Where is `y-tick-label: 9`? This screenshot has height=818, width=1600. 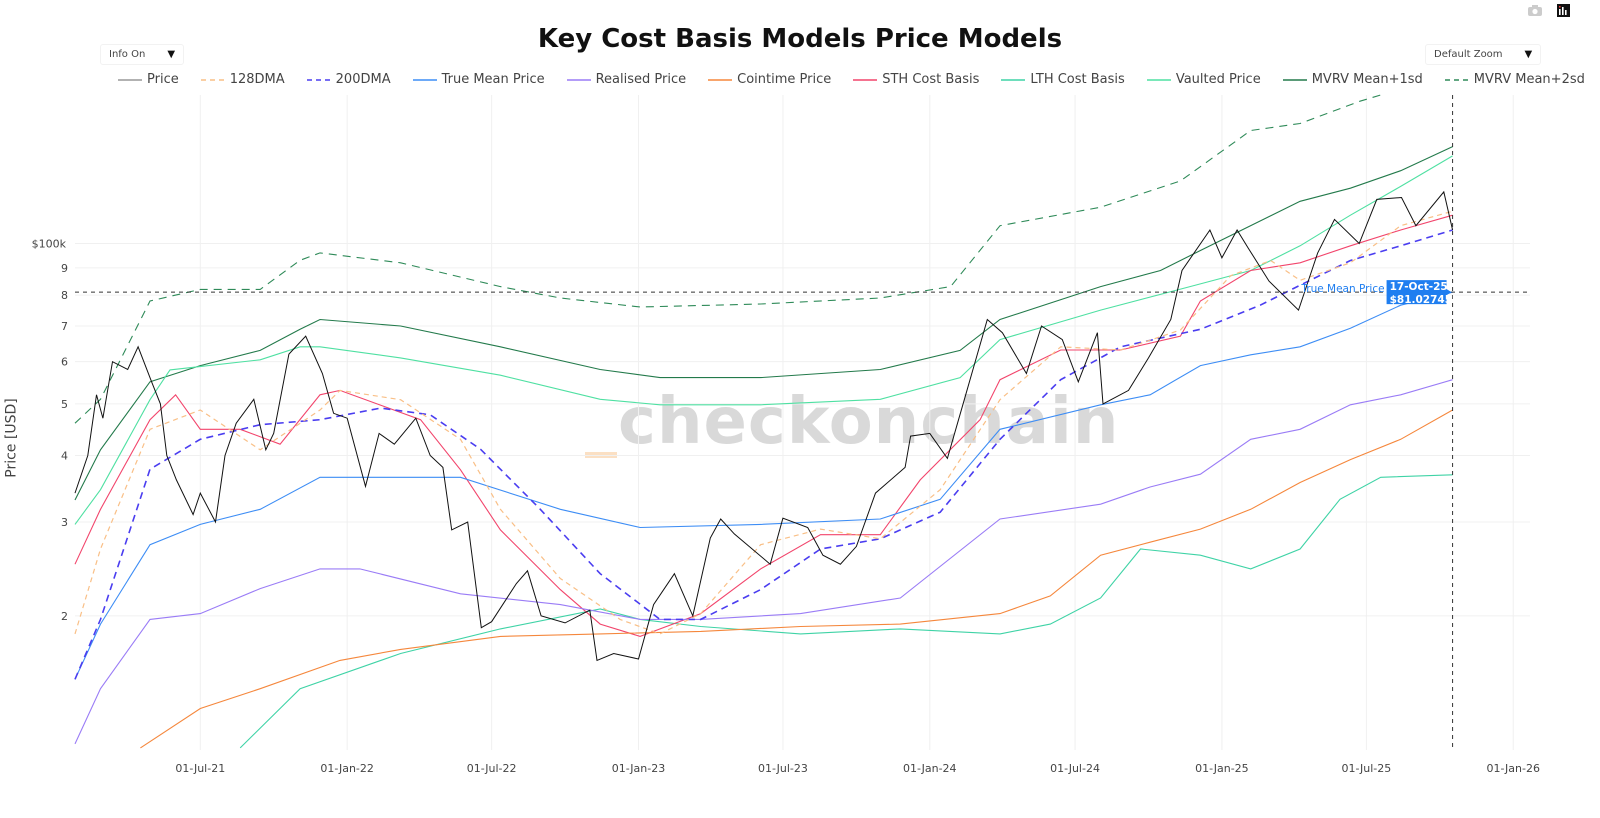 y-tick-label: 9 is located at coordinates (64, 268).